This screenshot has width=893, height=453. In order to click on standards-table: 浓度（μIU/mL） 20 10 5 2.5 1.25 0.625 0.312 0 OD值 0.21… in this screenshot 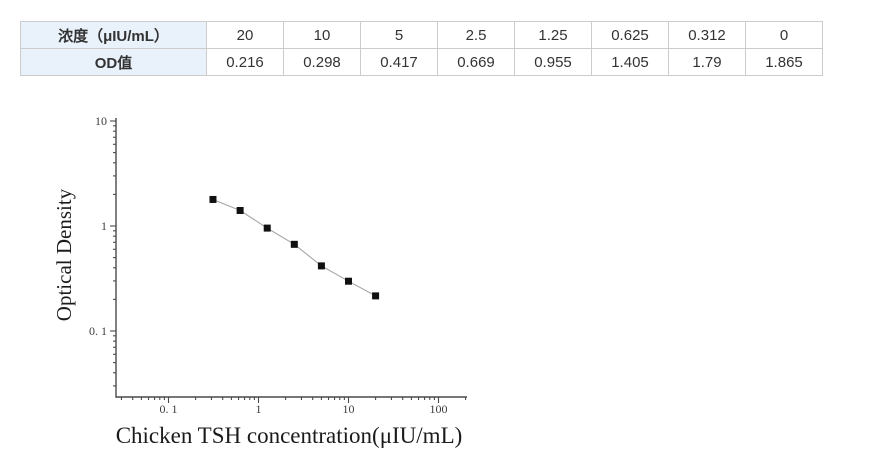, I will do `click(421, 48)`.